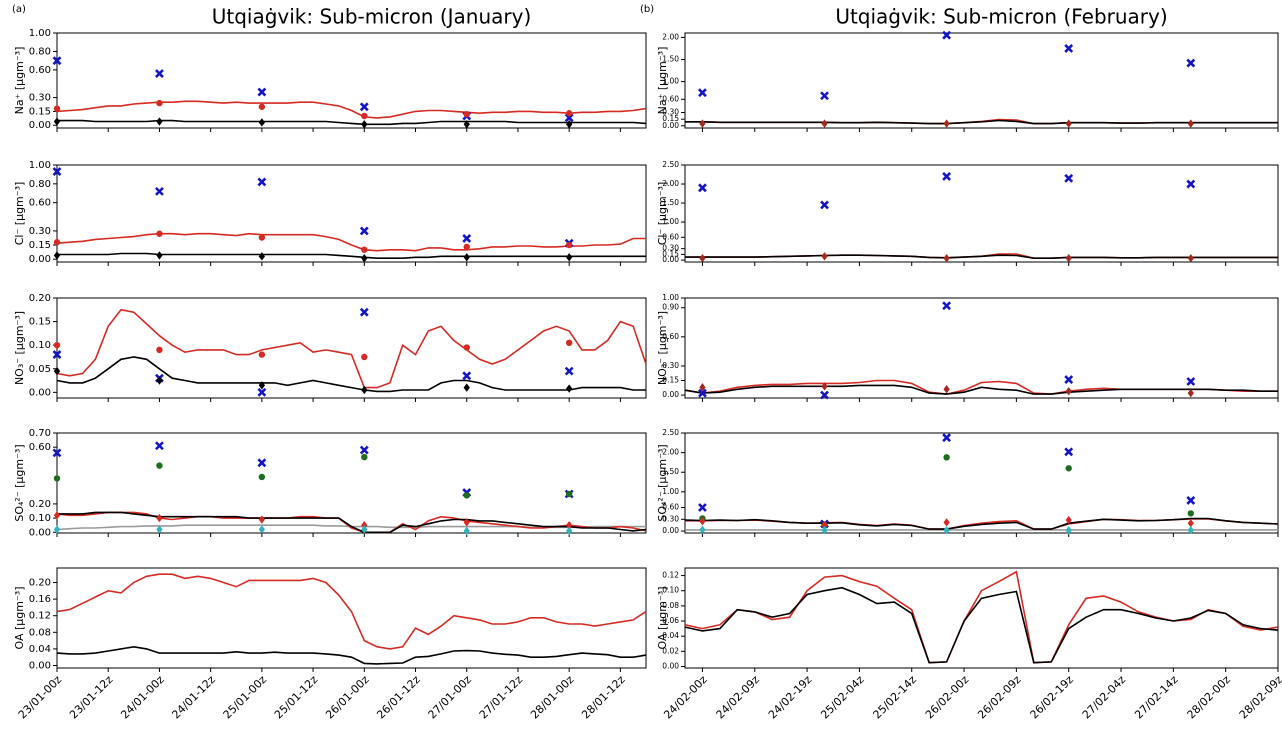  What do you see at coordinates (670, 432) in the screenshot?
I see `y-tick-label: 2.50` at bounding box center [670, 432].